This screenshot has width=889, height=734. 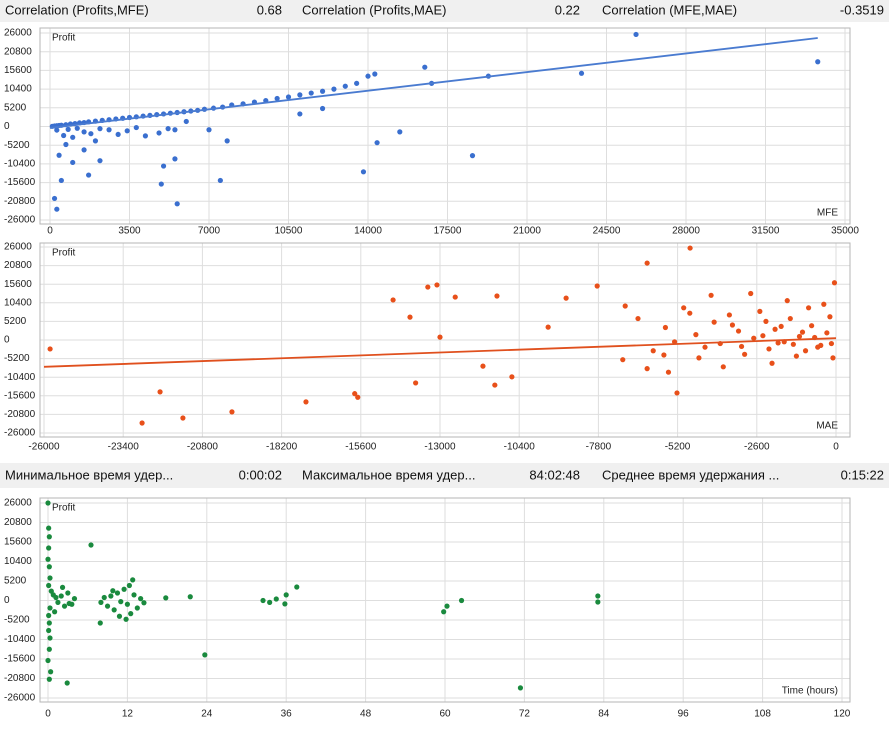 What do you see at coordinates (129, 231) in the screenshot?
I see `x-tick-label: 3500` at bounding box center [129, 231].